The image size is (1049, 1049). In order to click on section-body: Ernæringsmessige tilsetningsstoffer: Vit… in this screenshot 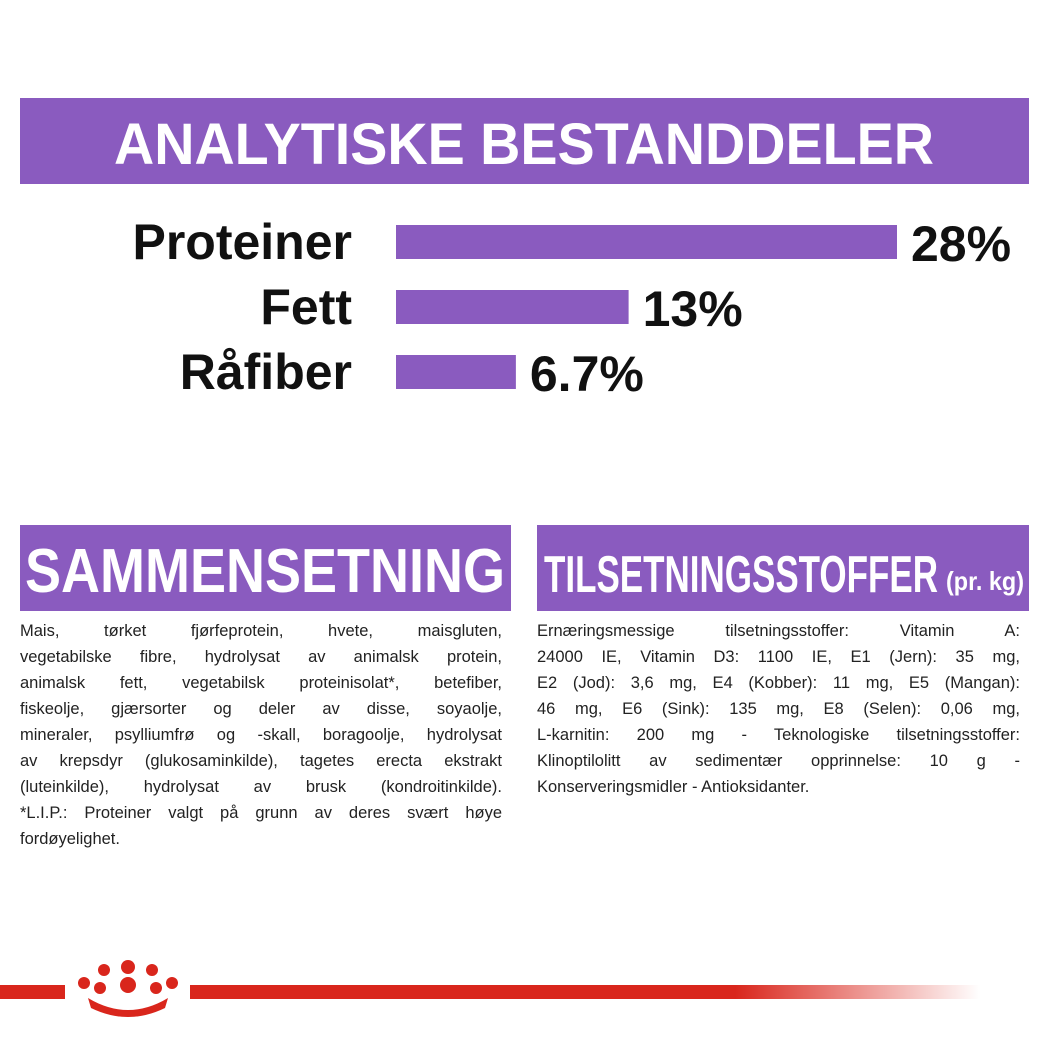, I will do `click(778, 709)`.